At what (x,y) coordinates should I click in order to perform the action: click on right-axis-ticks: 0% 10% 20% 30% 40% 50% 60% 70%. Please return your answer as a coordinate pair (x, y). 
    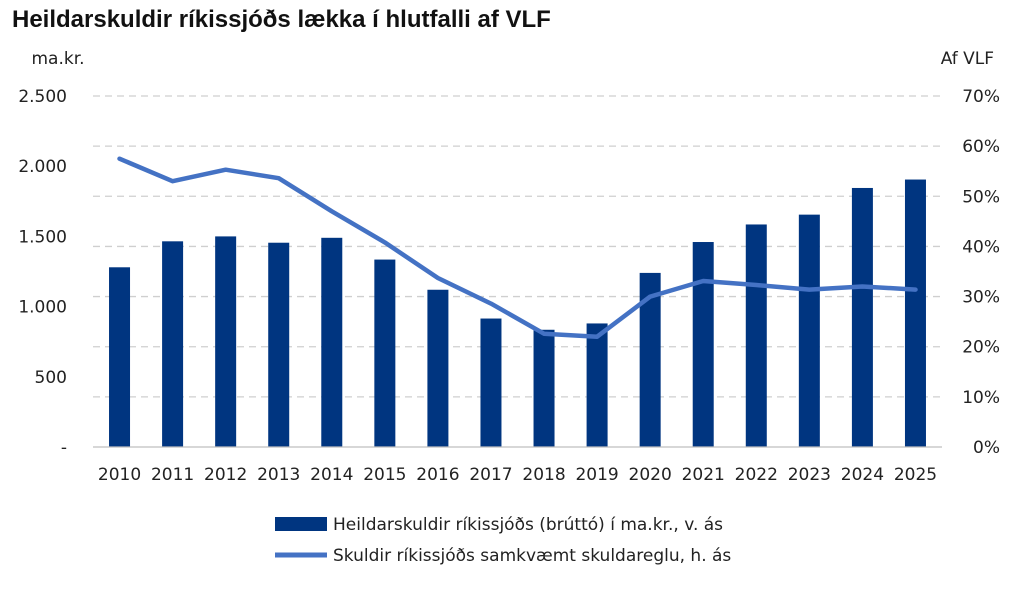
    Looking at the image, I should click on (981, 272).